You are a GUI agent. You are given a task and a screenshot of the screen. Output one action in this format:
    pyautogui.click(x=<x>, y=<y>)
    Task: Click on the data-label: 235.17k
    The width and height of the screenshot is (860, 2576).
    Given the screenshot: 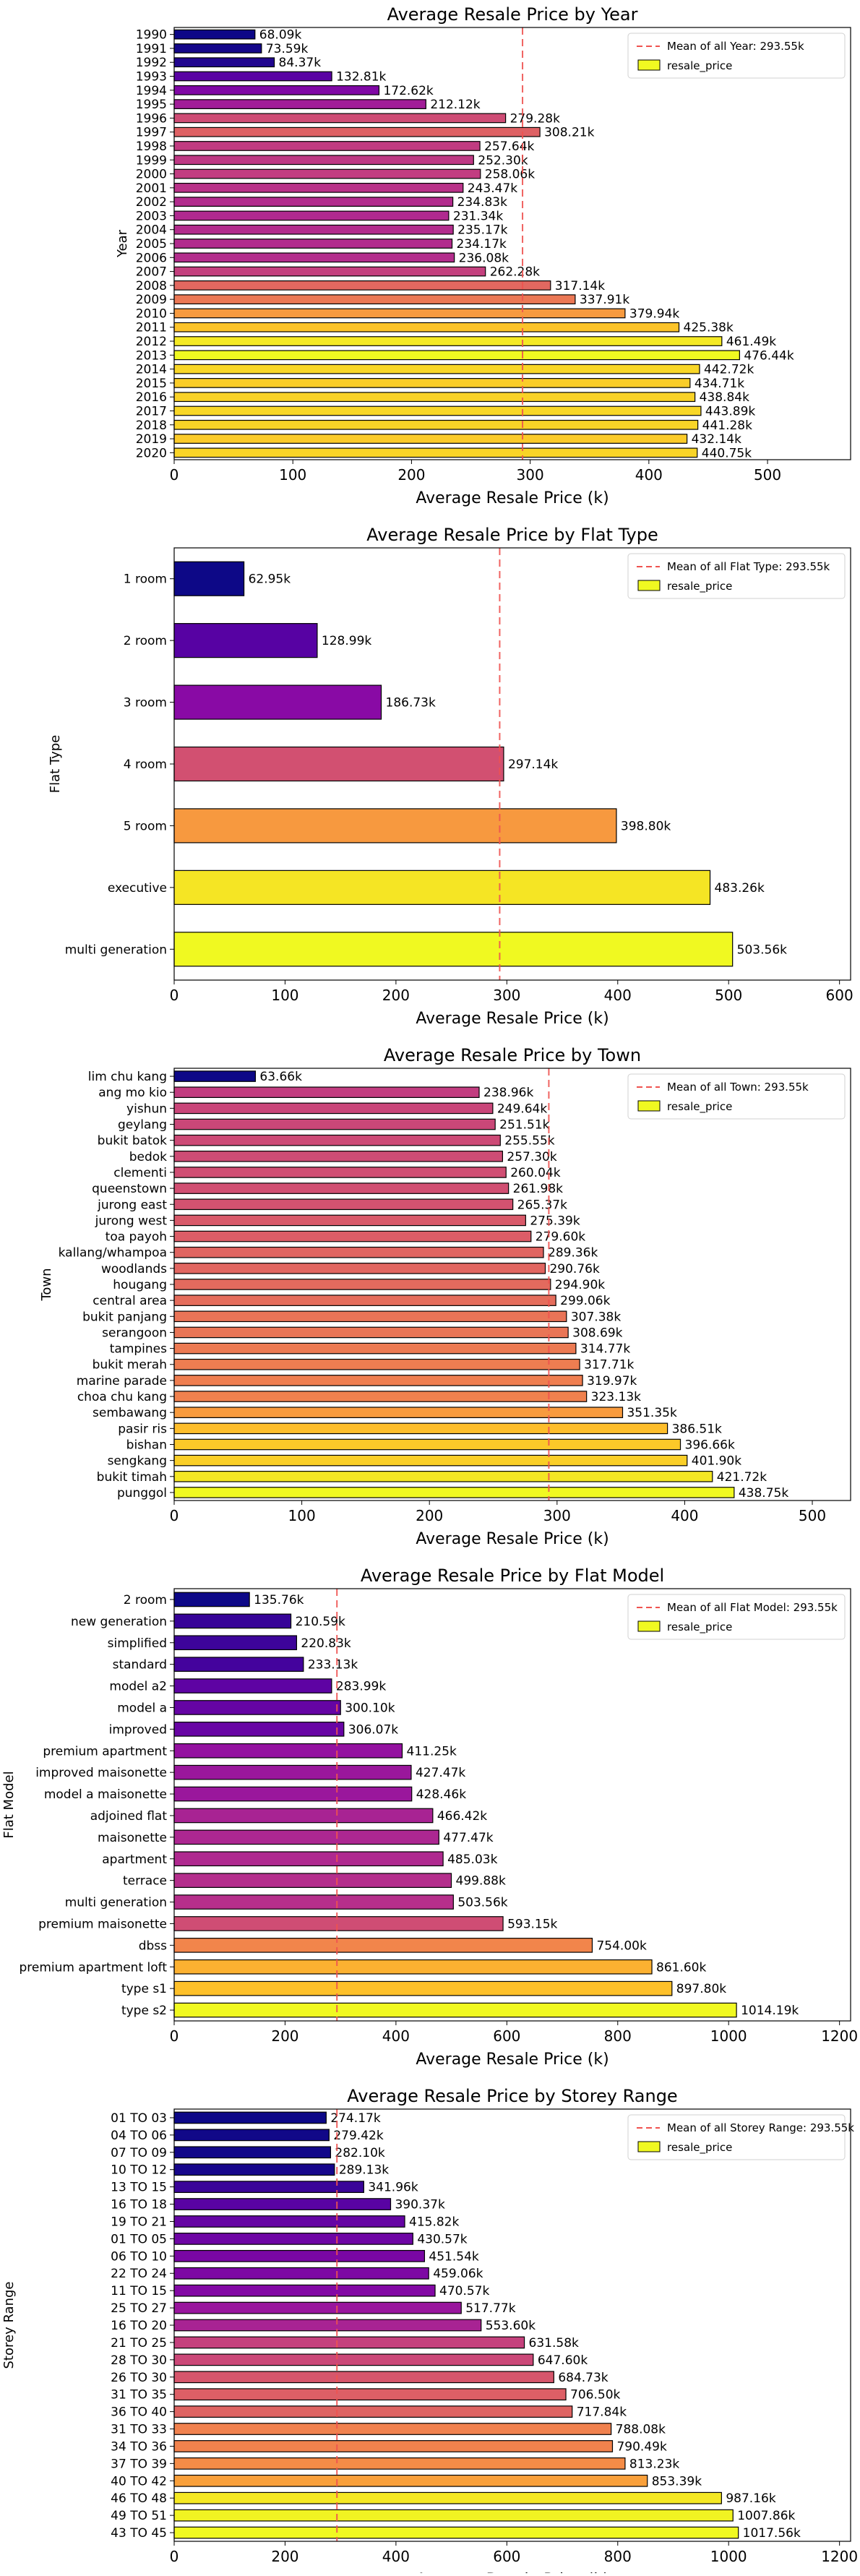 What is the action you would take?
    pyautogui.click(x=482, y=231)
    